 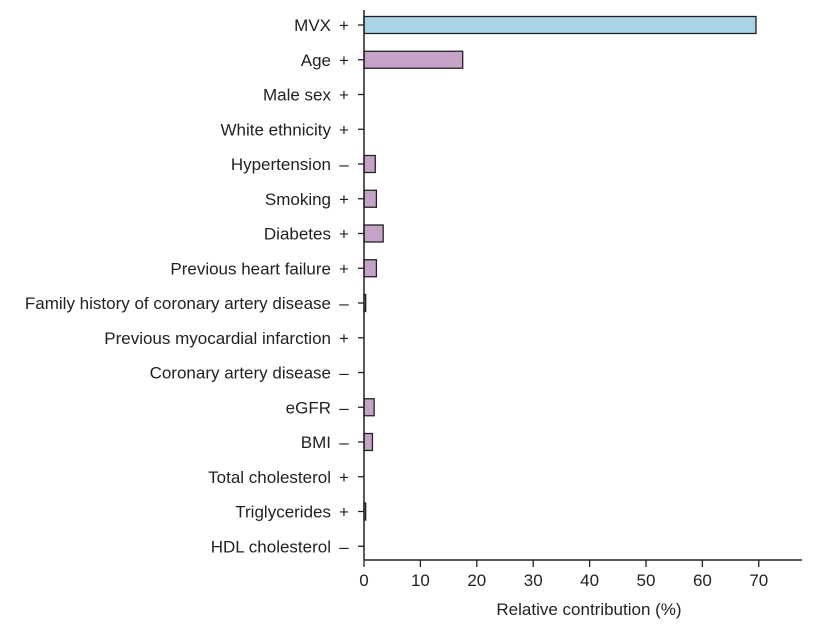 I want to click on category-label: Coronary artery disease, so click(x=240, y=373).